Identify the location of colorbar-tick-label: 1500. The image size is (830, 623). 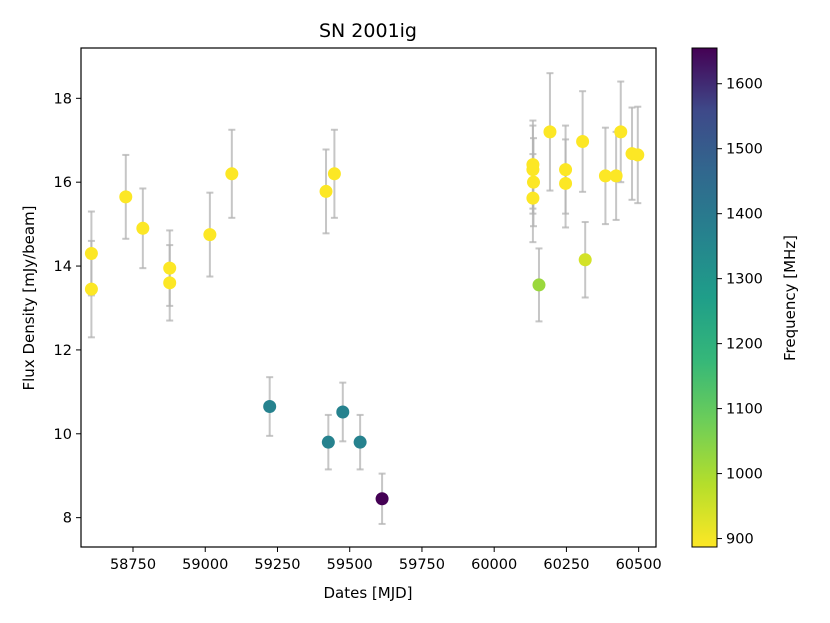
(744, 150).